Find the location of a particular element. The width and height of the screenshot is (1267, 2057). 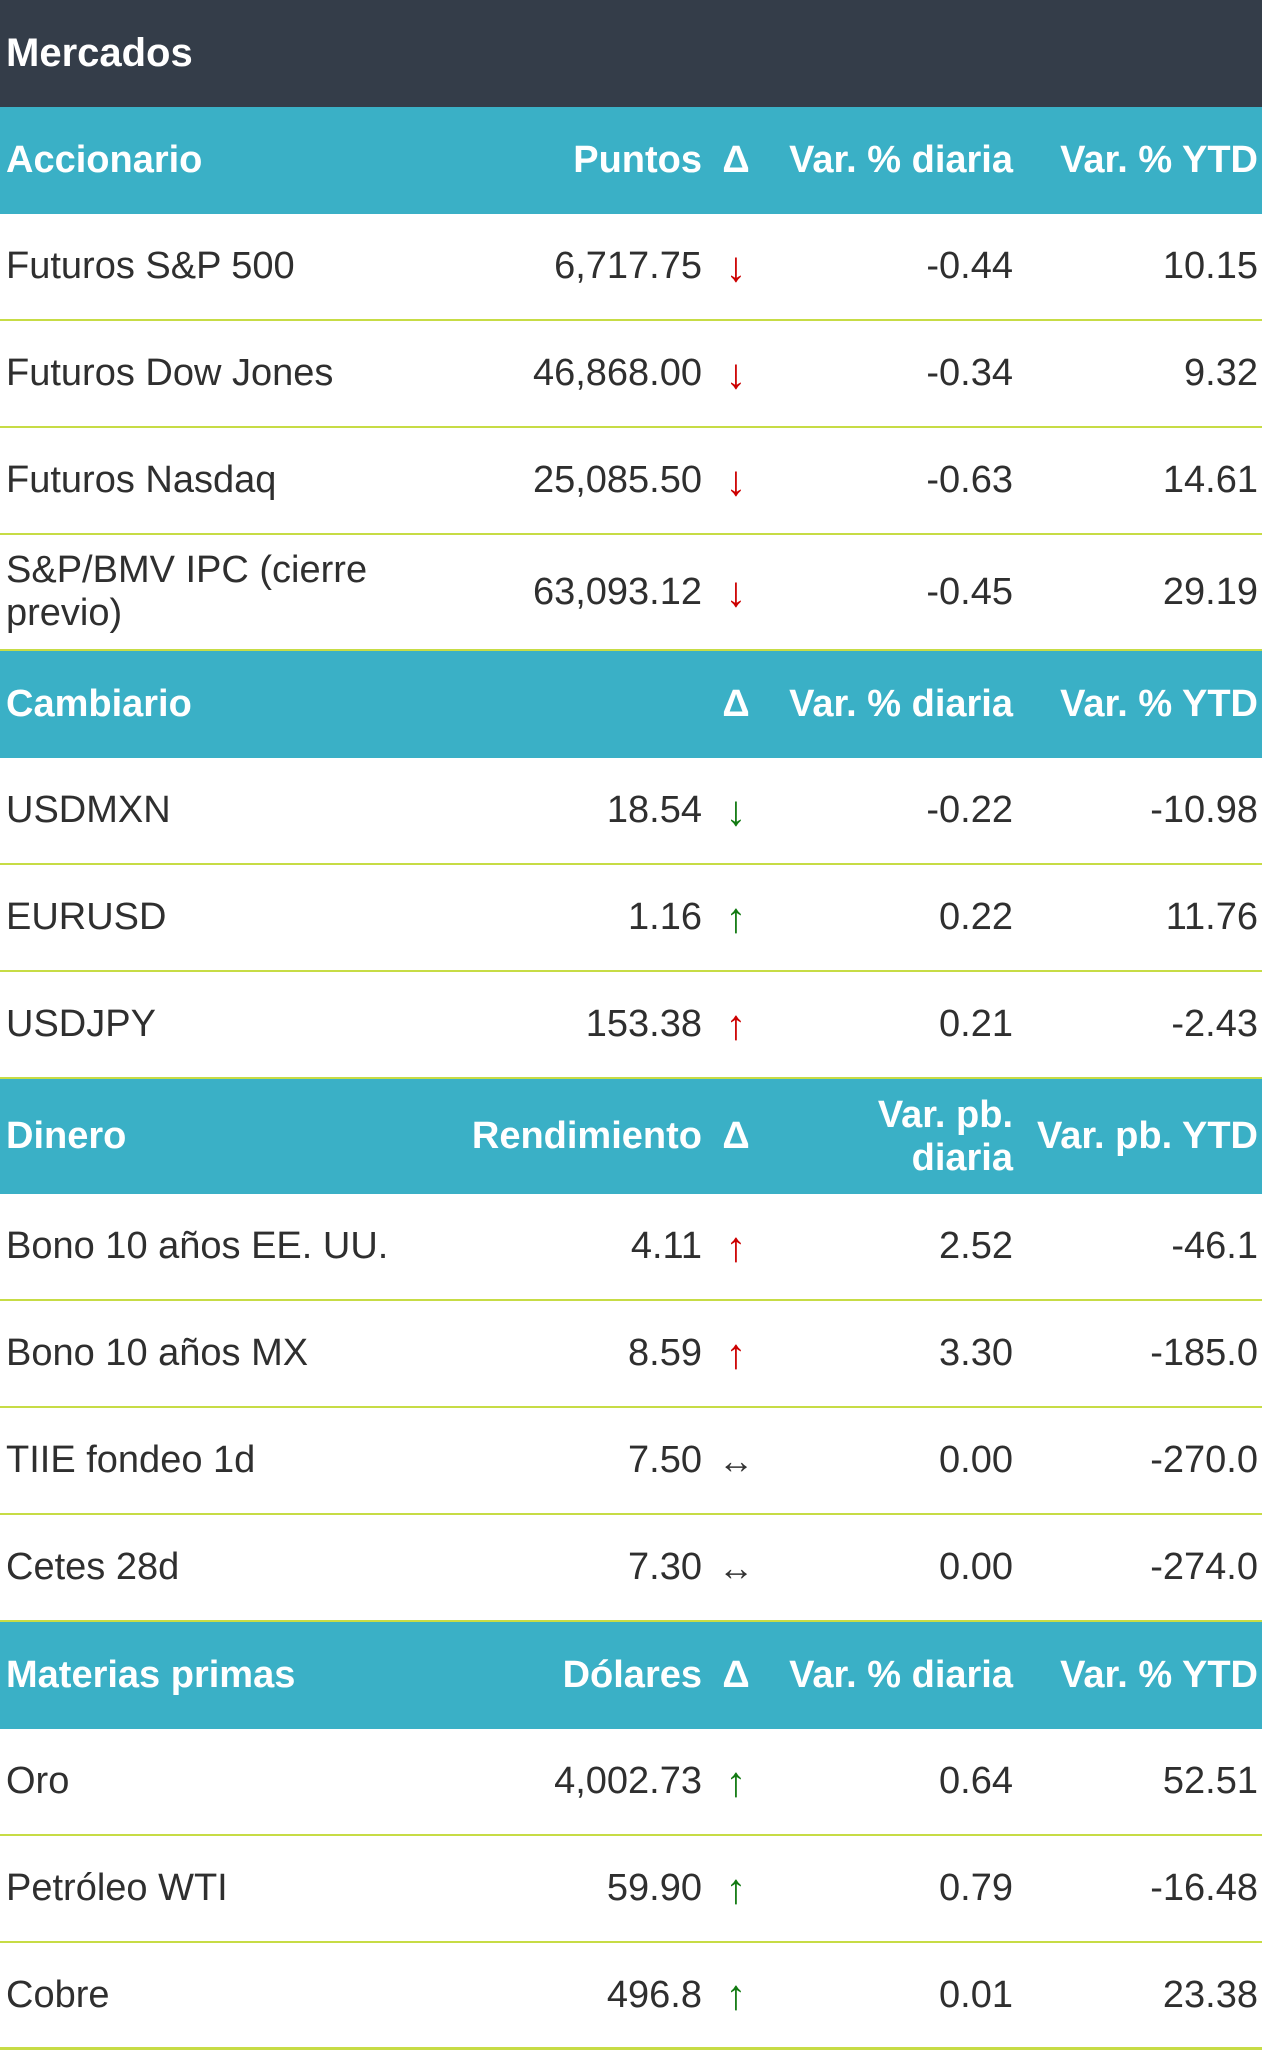

header-name: Cambiario is located at coordinates (99, 704).